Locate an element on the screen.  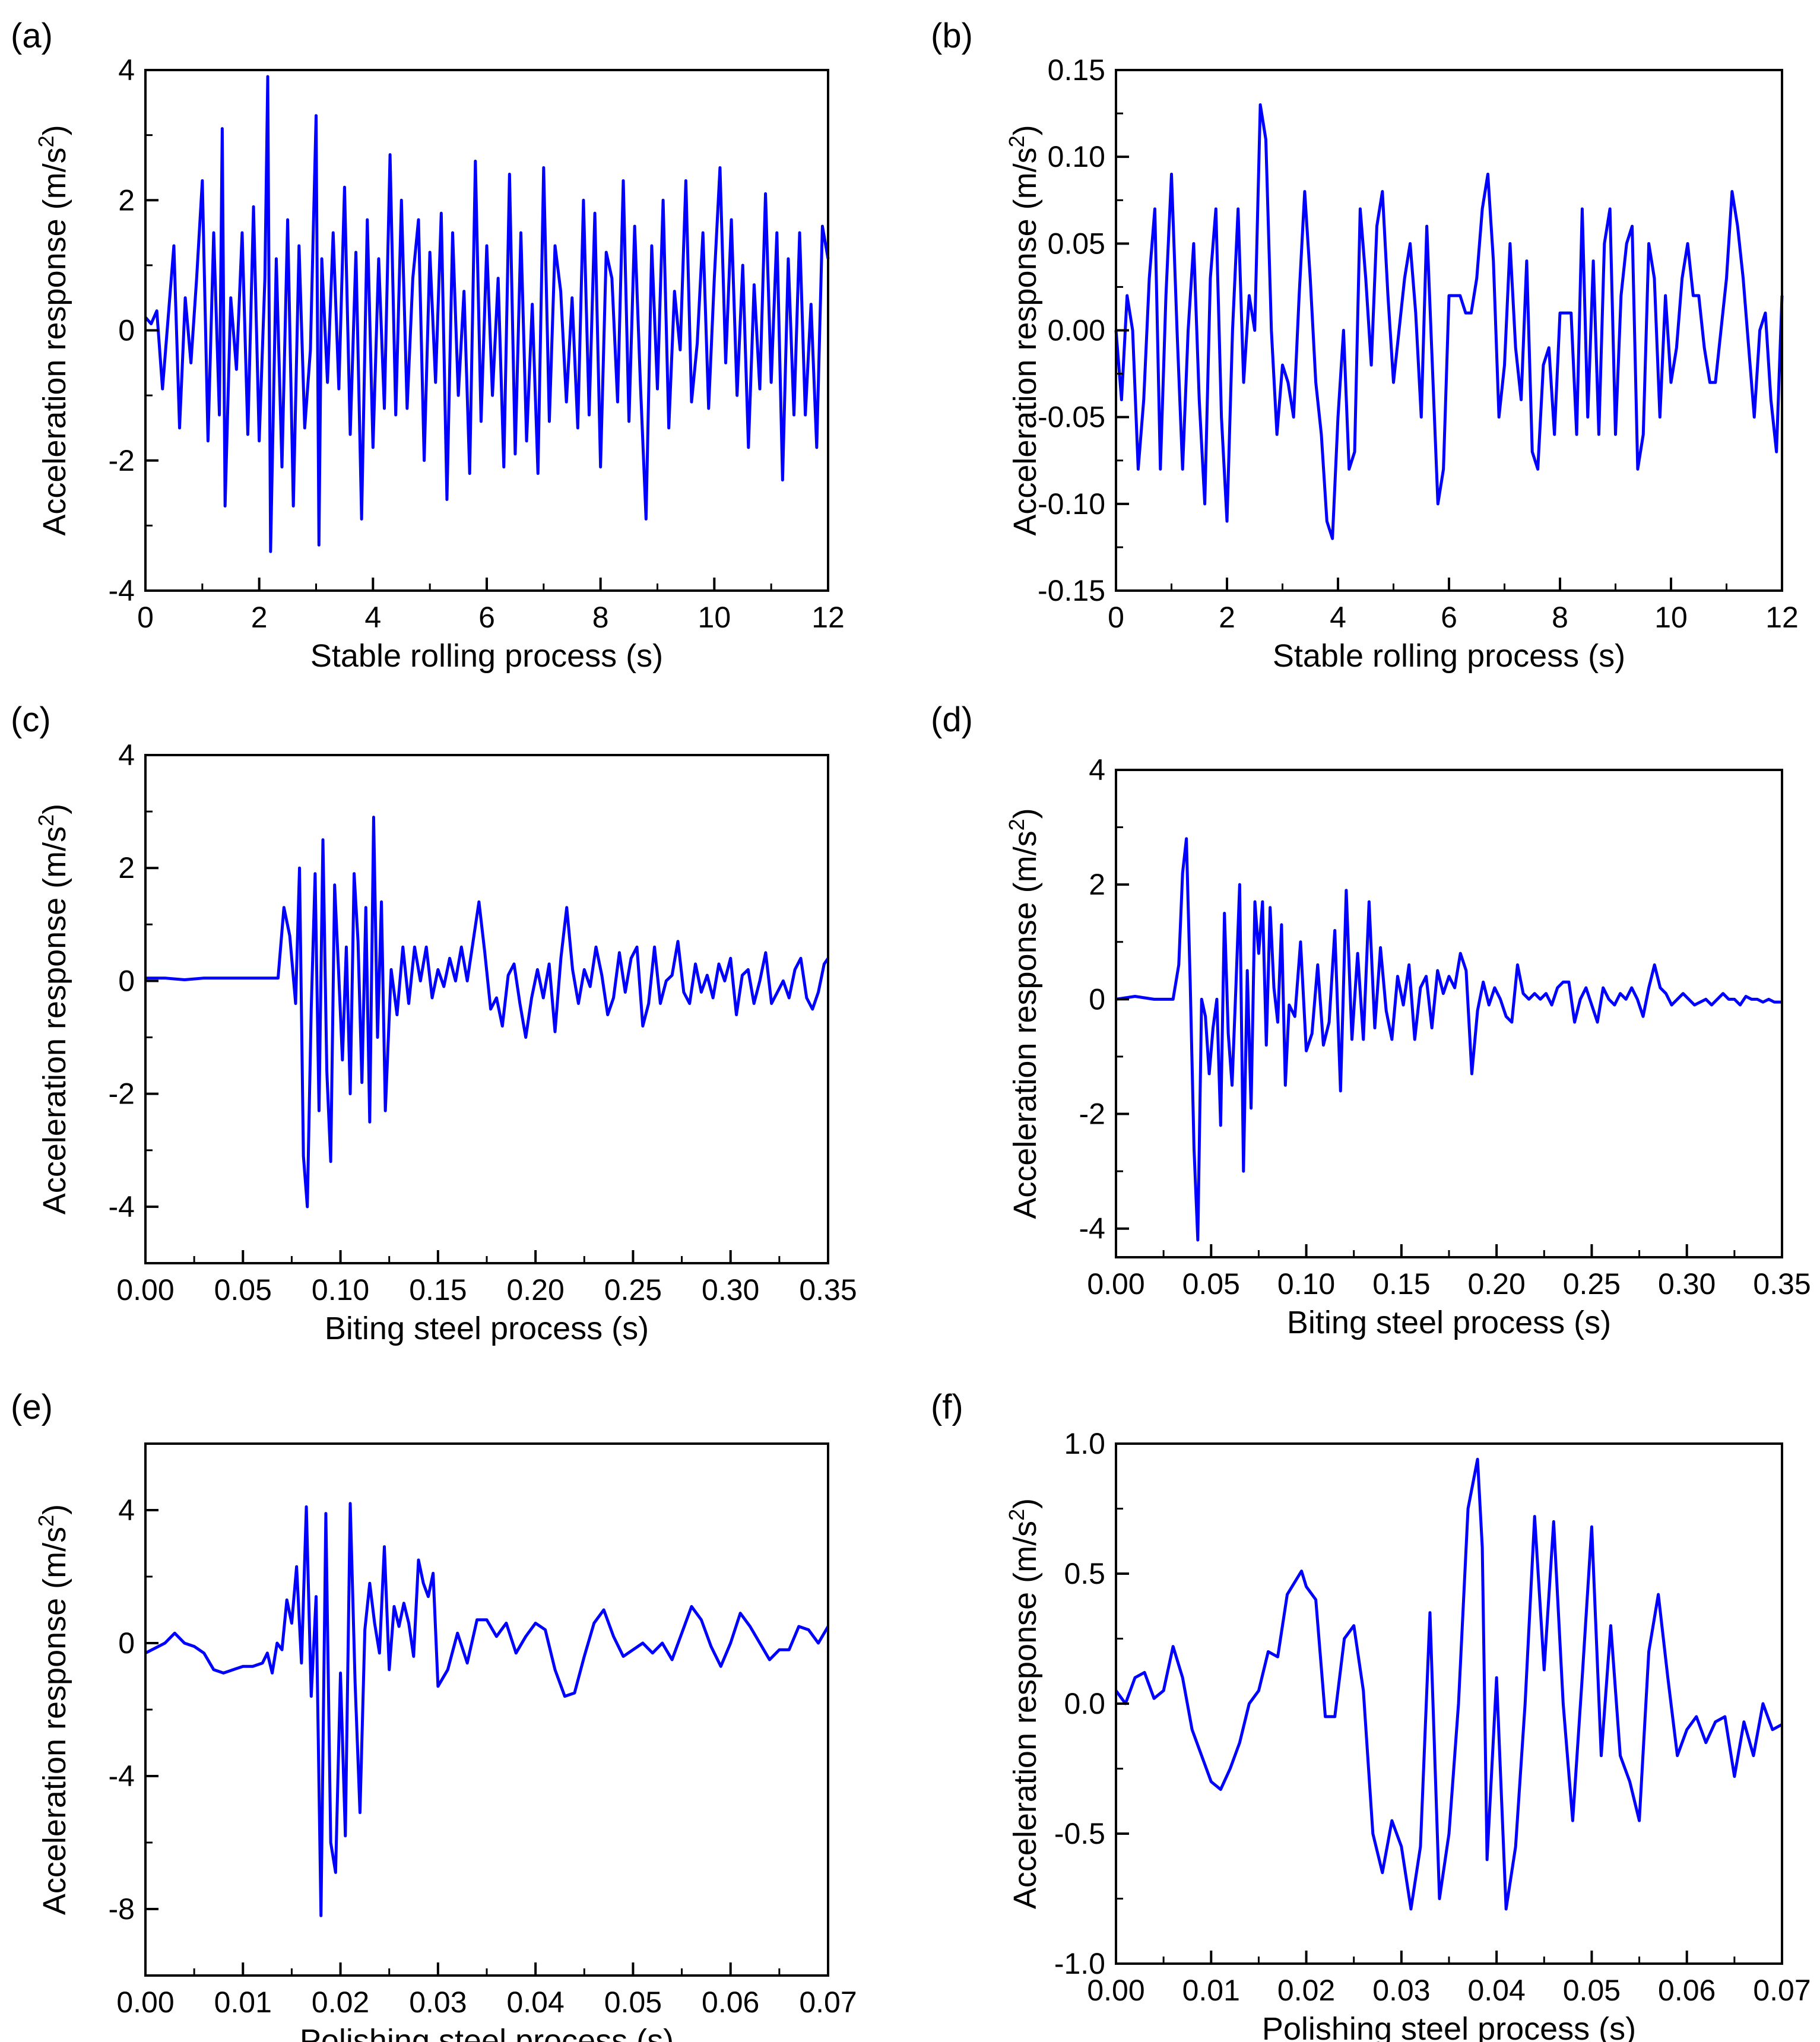
y-tick-label: -8 is located at coordinates (122, 1909).